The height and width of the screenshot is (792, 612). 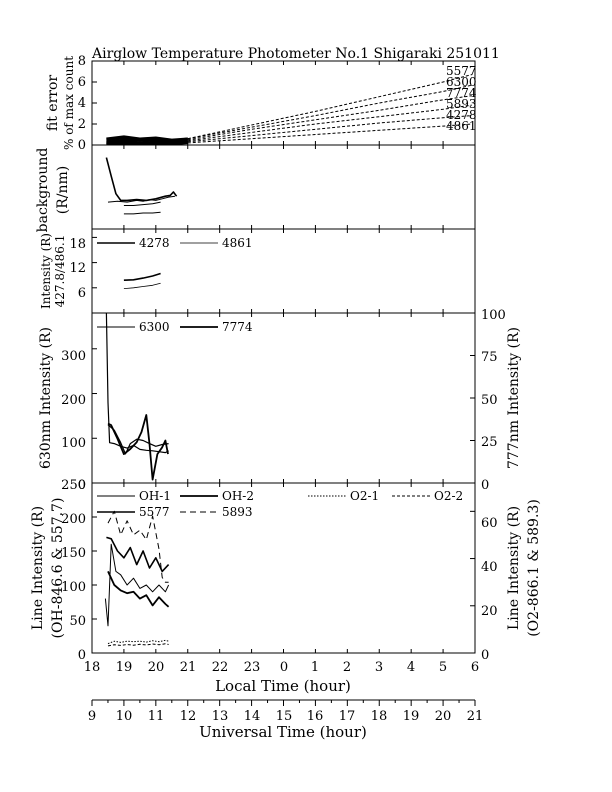 I want to click on line-ylabel-right-1: Line Intensity (R), so click(x=514, y=568).